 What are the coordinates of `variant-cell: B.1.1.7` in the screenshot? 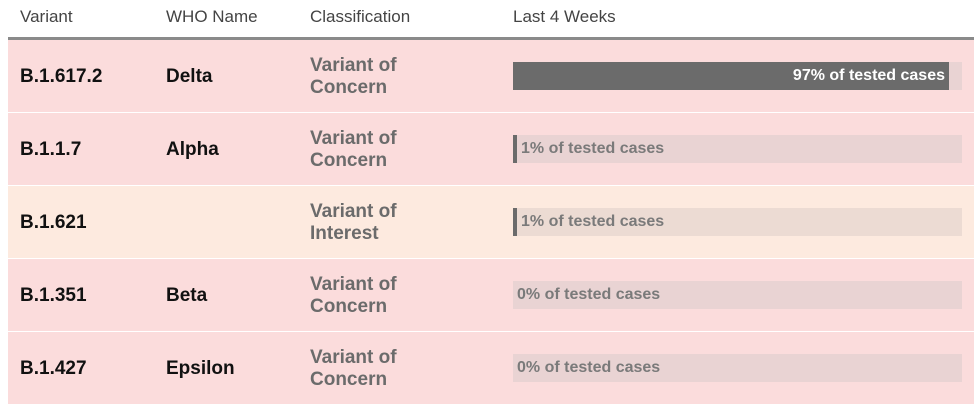 It's located at (51, 149).